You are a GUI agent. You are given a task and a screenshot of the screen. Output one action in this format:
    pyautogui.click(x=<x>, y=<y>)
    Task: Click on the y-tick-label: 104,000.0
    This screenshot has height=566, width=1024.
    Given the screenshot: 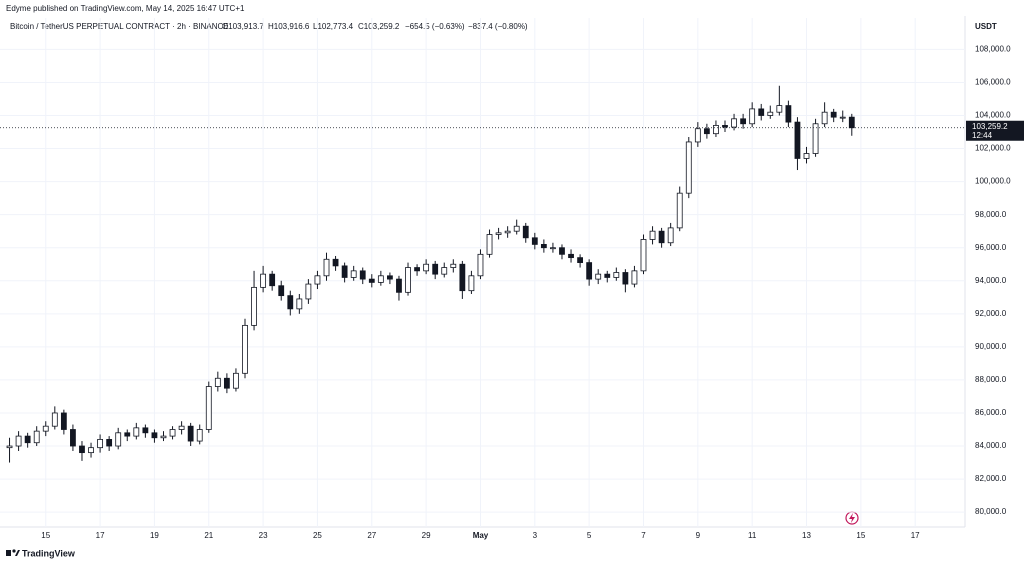 What is the action you would take?
    pyautogui.click(x=993, y=115)
    